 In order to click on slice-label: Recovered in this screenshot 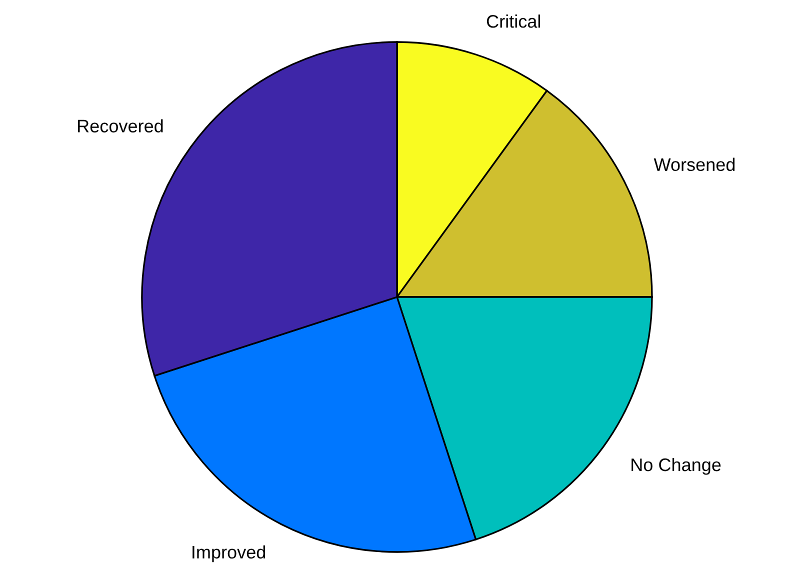, I will do `click(120, 125)`.